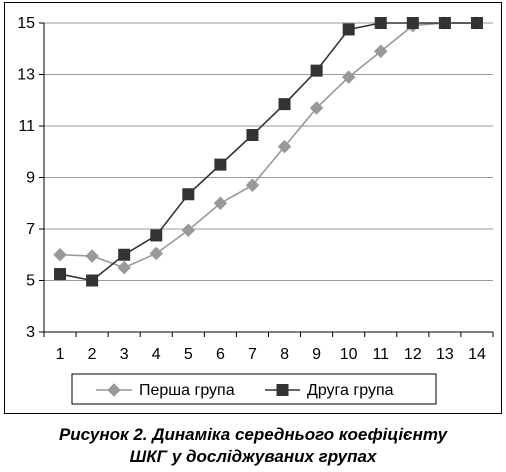 This screenshot has height=472, width=506. Describe the element at coordinates (187, 390) in the screenshot. I see `legend-label-1: Перша група` at that location.